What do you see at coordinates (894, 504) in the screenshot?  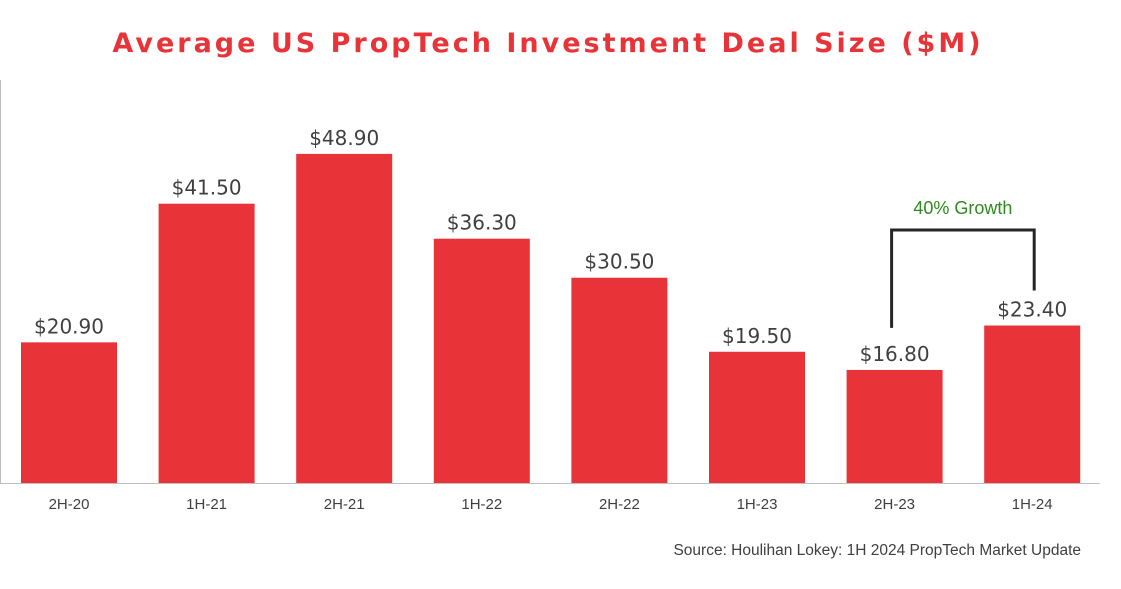 I see `x-tick-label-2H-23: 2H-23` at bounding box center [894, 504].